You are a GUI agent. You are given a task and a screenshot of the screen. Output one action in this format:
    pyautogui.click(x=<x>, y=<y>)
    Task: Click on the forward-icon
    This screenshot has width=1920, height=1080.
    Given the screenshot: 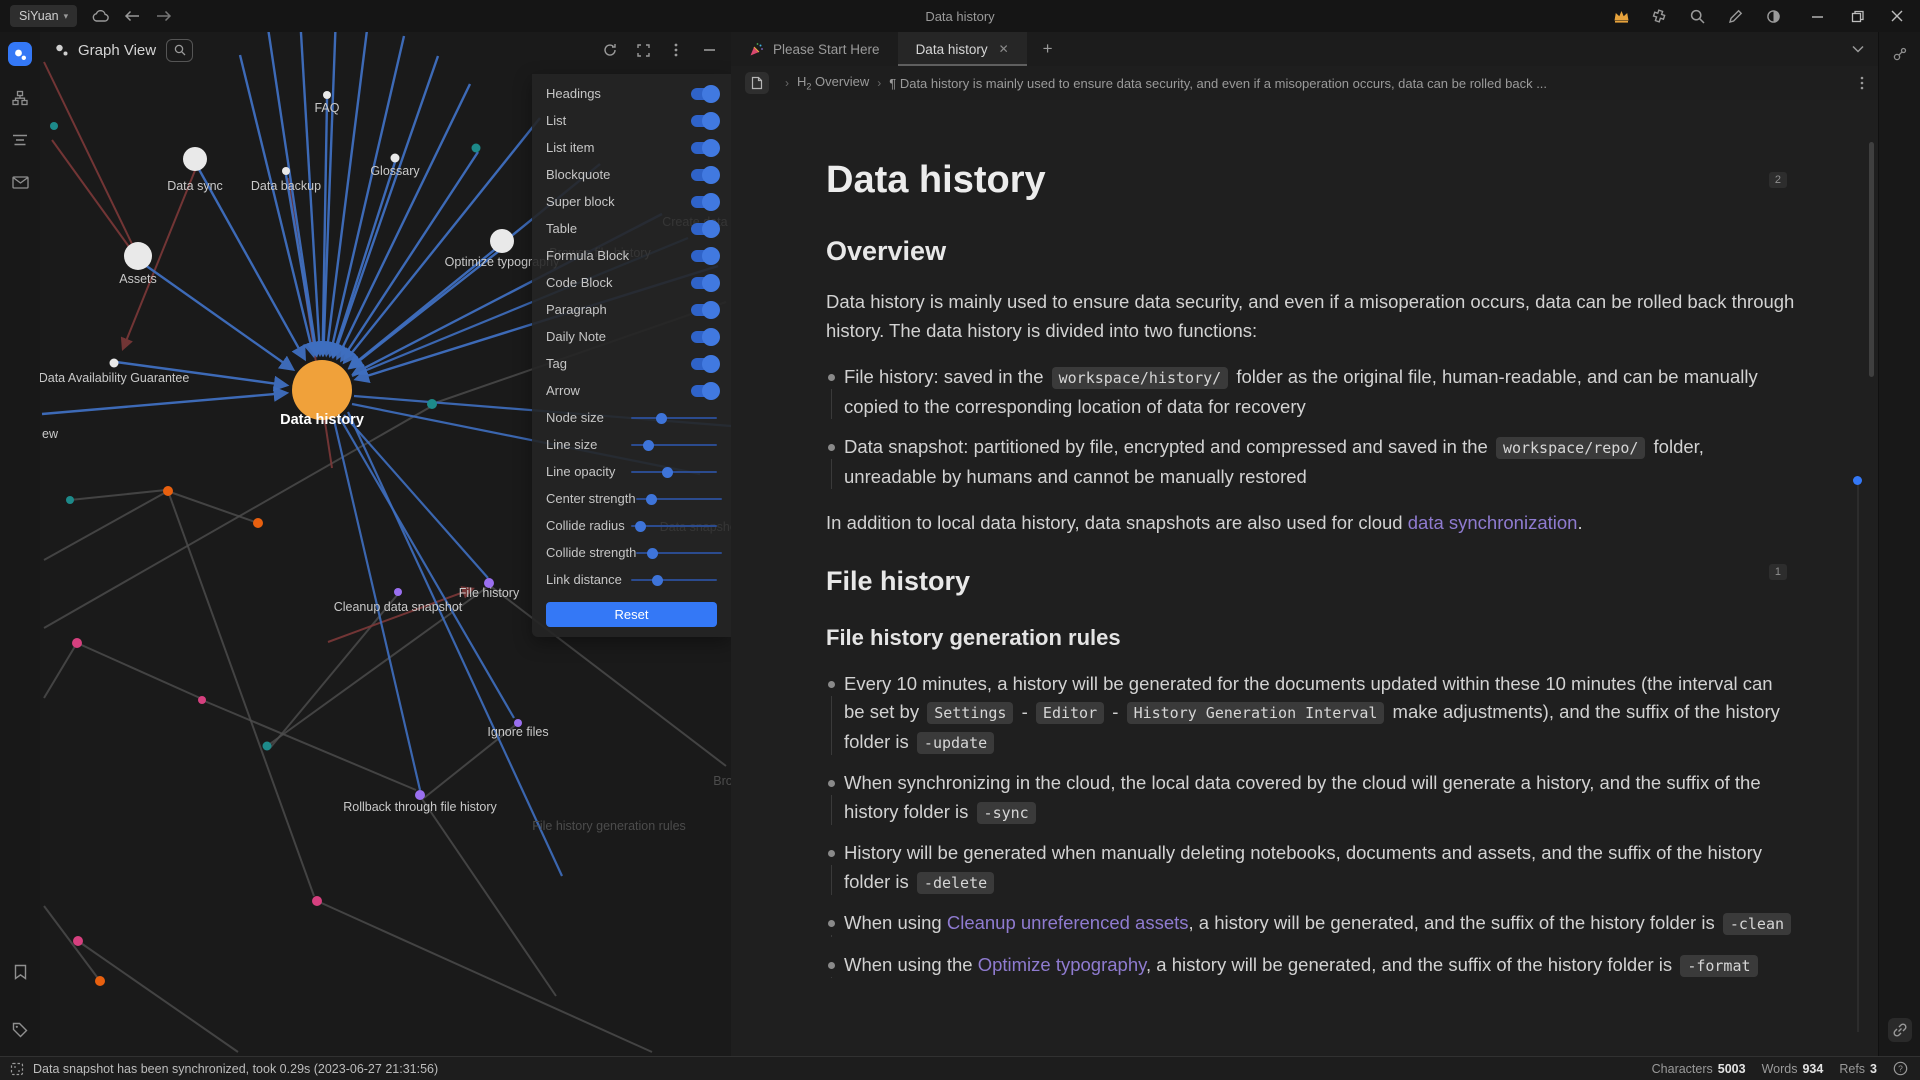 What is the action you would take?
    pyautogui.click(x=164, y=16)
    